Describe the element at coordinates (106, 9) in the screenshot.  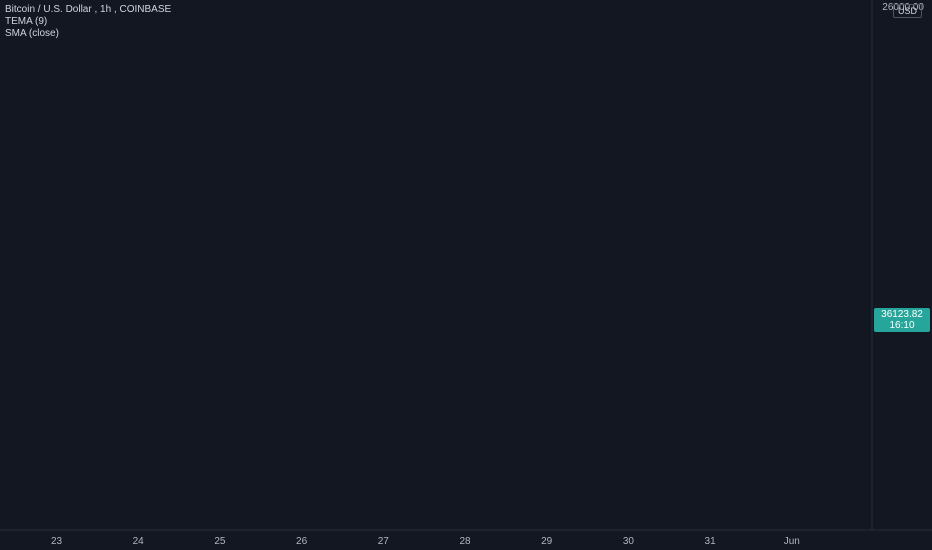
I see `legend-interval: 1h` at that location.